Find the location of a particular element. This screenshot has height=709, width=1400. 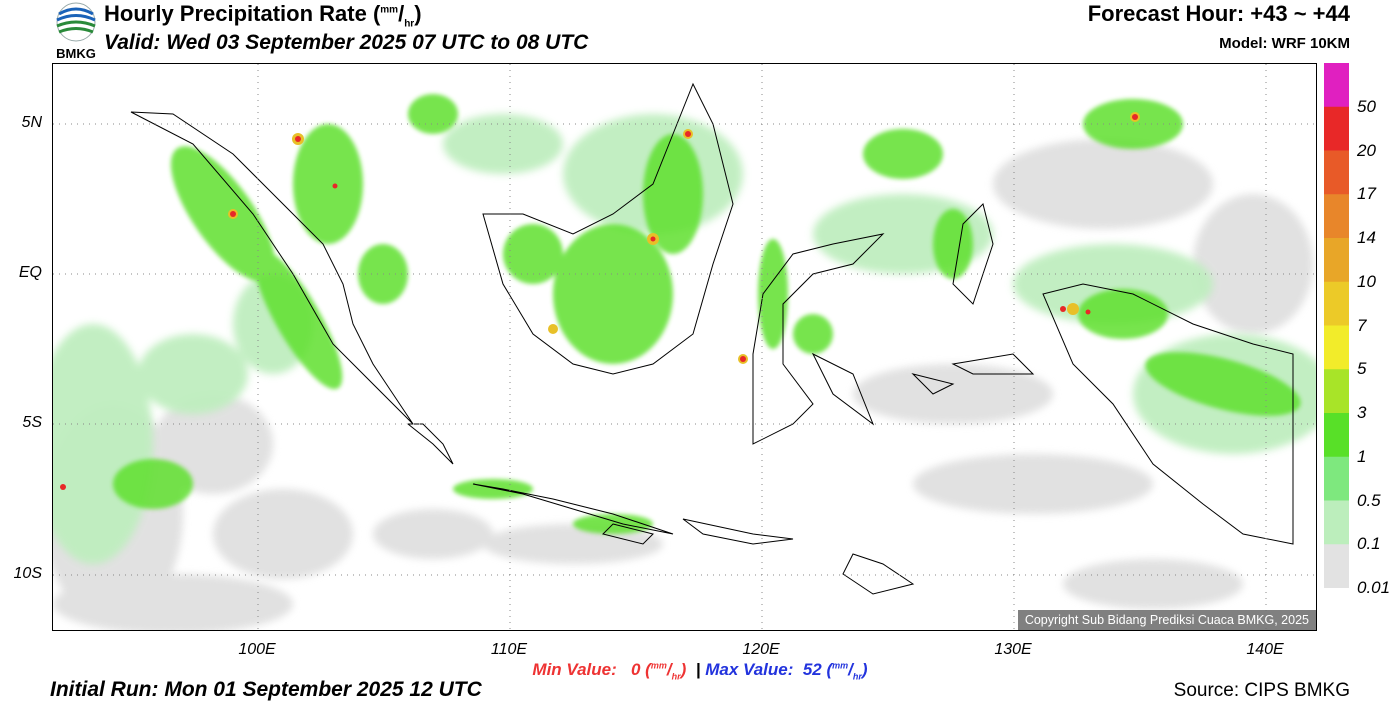

lon-label-120e: 120E is located at coordinates (761, 649).